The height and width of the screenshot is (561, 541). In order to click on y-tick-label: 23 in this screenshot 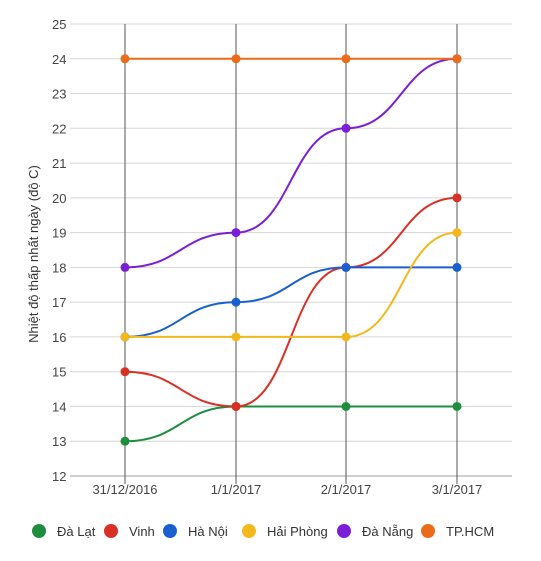, I will do `click(59, 94)`.